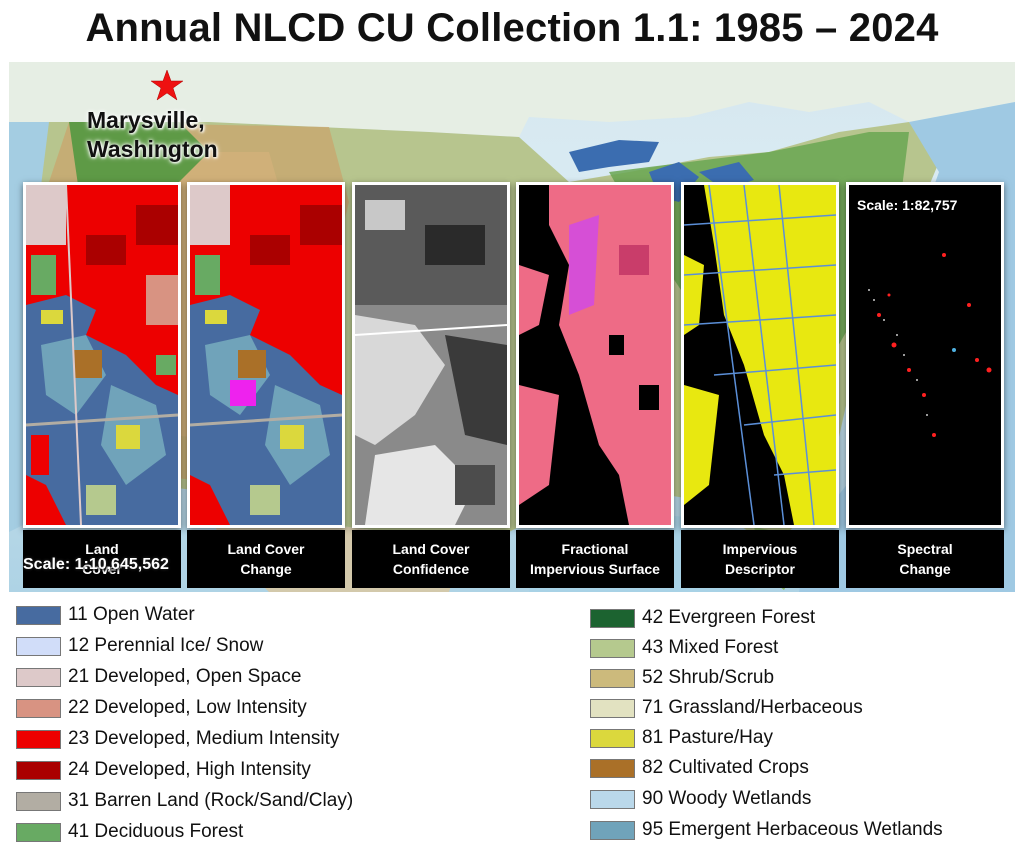  I want to click on legend-label: 11 Open Water, so click(131, 614).